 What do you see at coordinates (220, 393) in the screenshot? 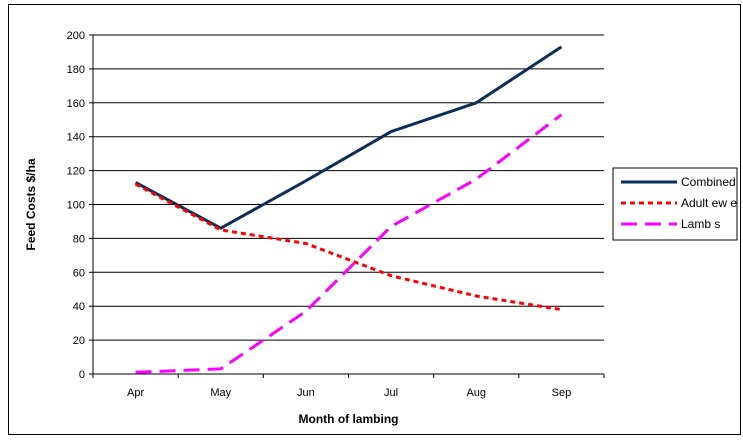
I see `x-tick-label-may: May` at bounding box center [220, 393].